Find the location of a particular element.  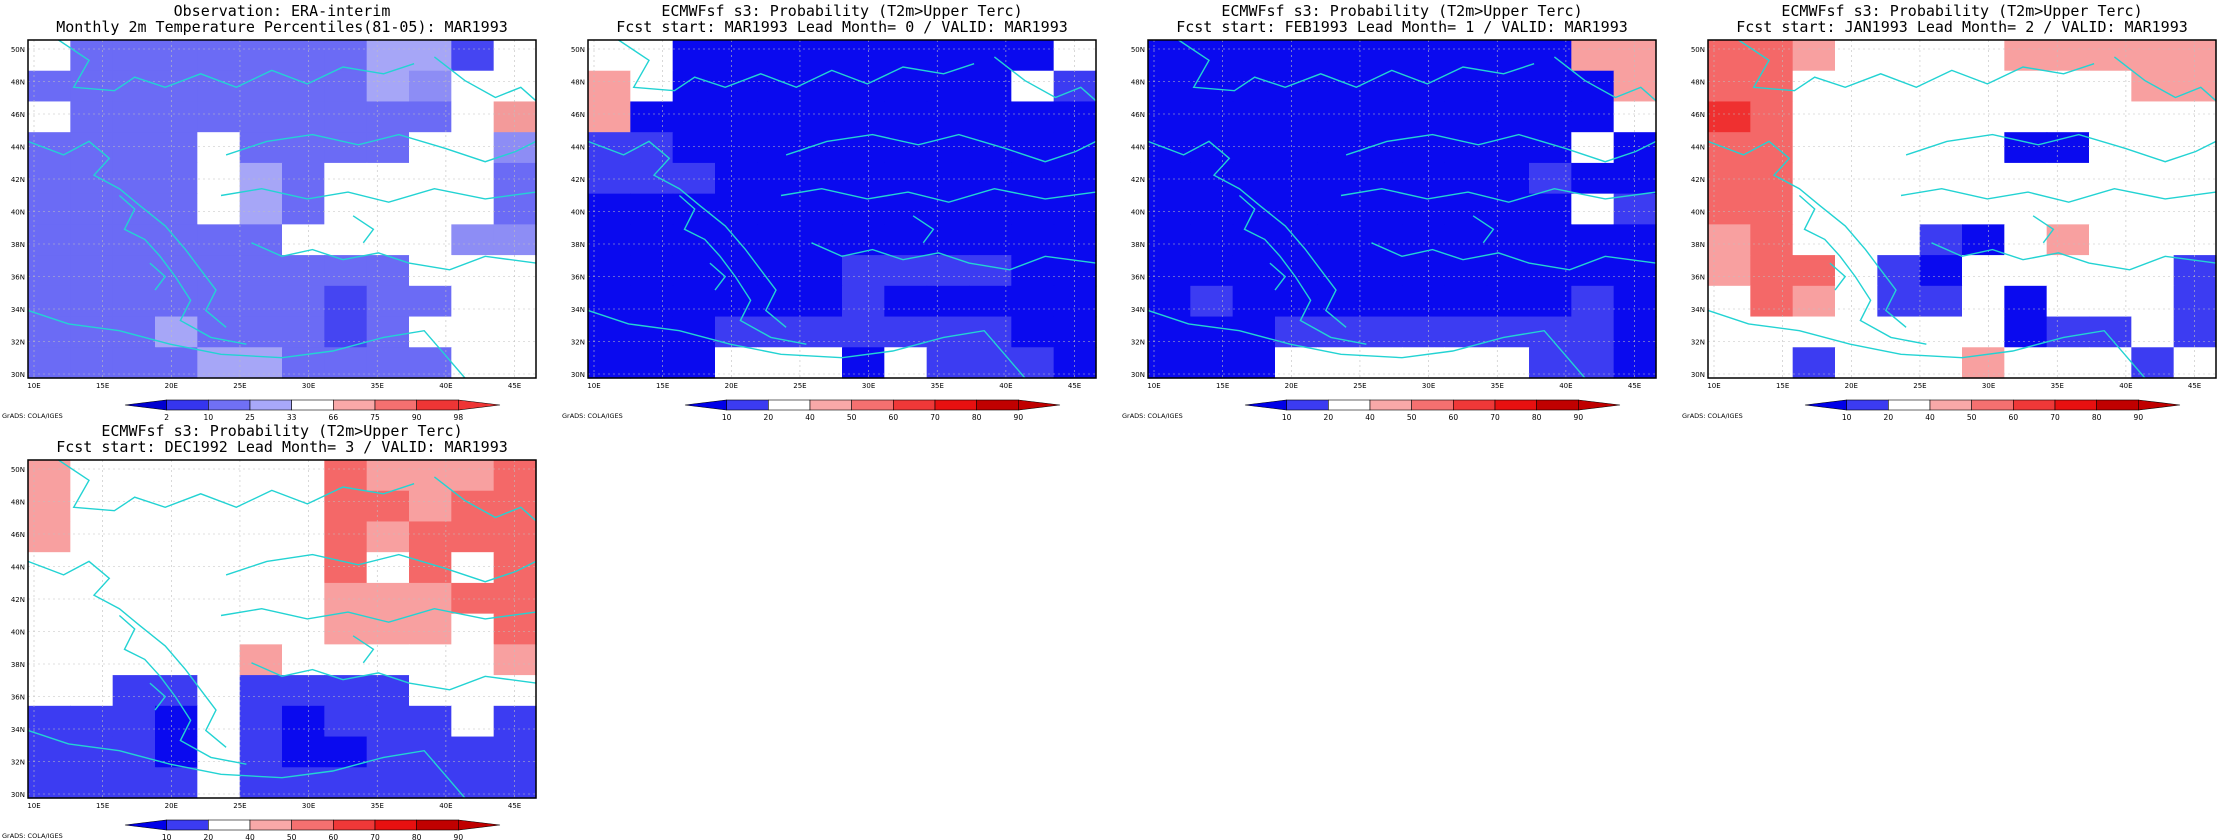

colorbar-label: 25 is located at coordinates (250, 416).